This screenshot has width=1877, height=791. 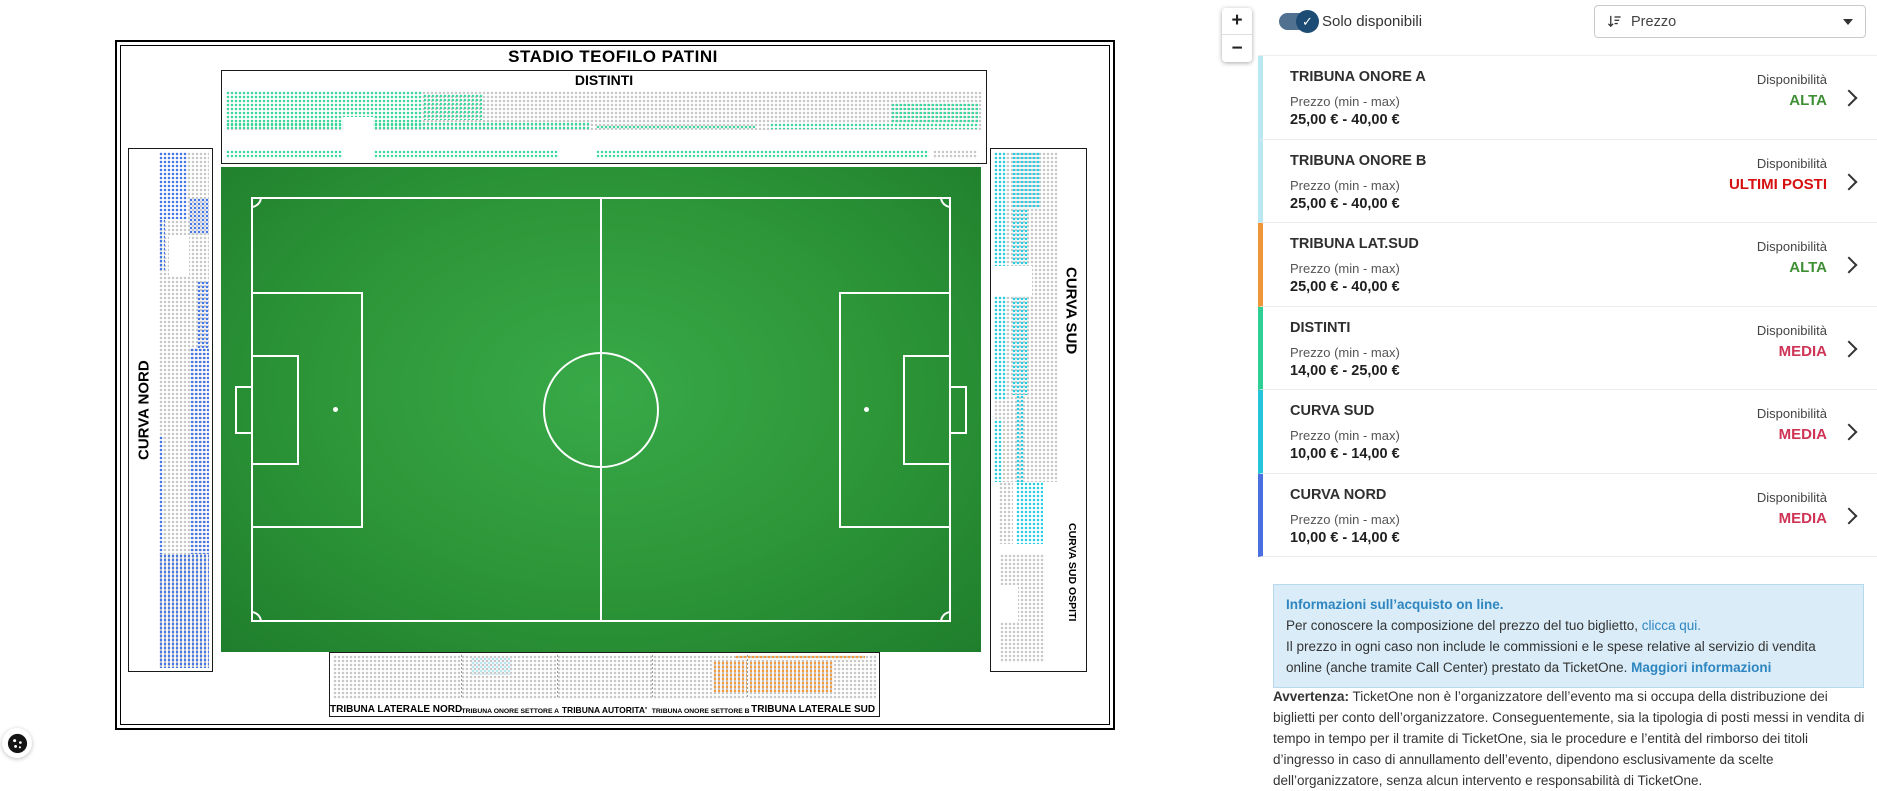 I want to click on tribuna-laterale-sud-label: TRIBUNA LATERALE SUD, so click(x=813, y=709).